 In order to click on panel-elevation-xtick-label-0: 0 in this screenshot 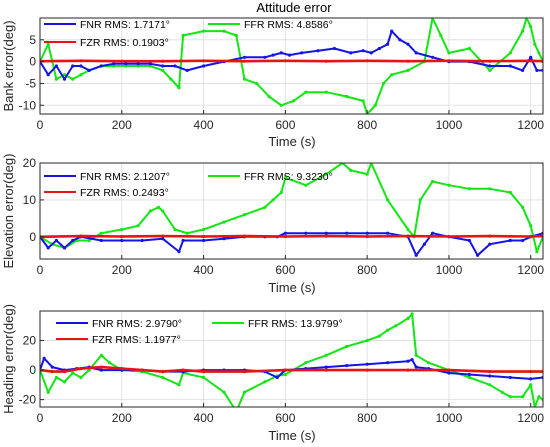, I will do `click(40, 270)`.